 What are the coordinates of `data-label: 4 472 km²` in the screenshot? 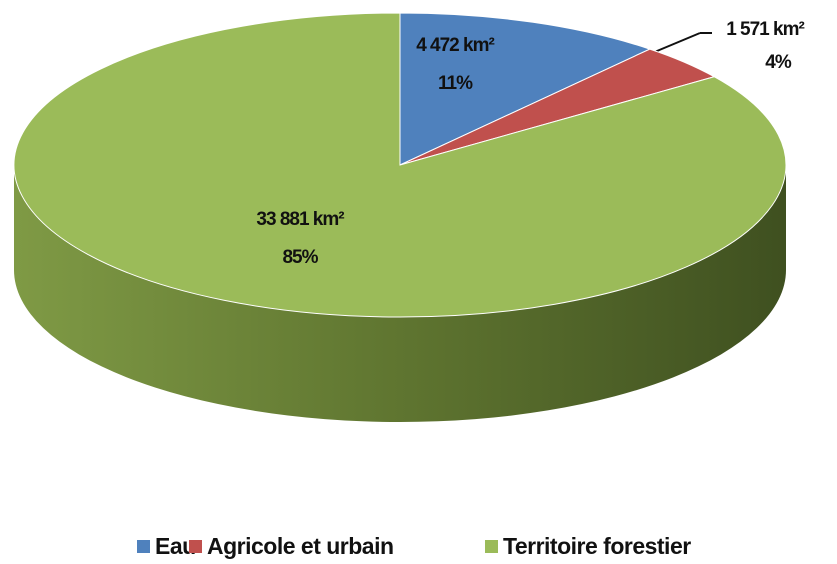 It's located at (455, 45).